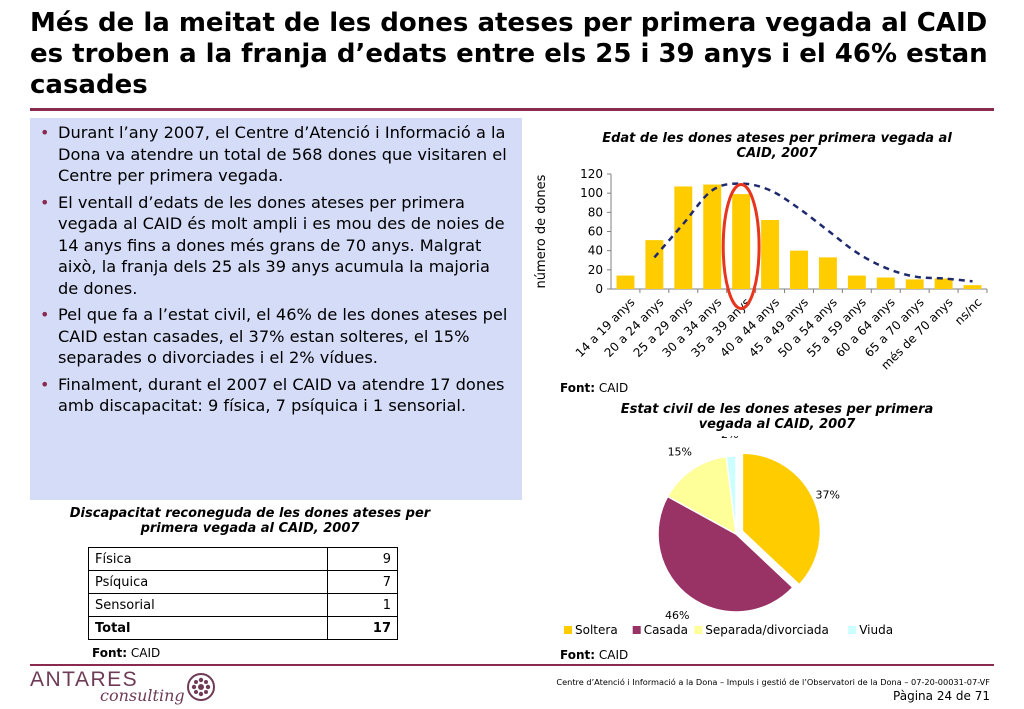  I want to click on trend-line, so click(813, 232).